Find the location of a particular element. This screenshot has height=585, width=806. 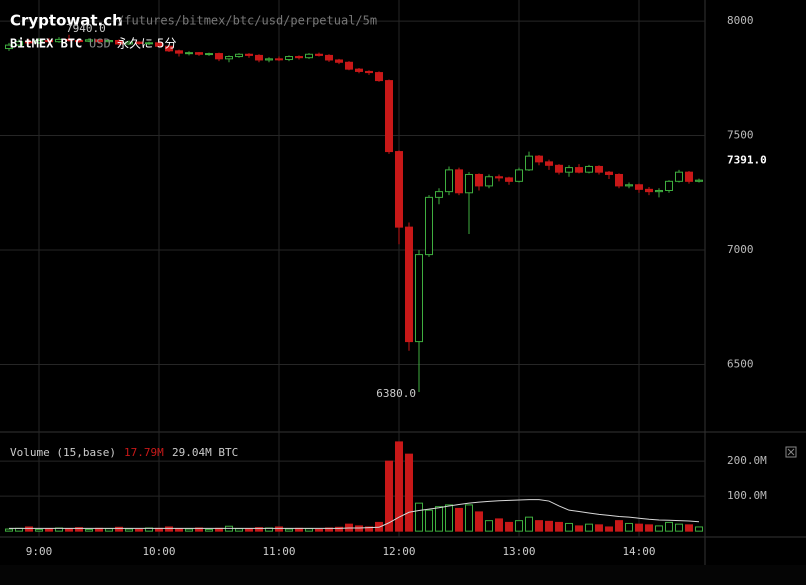

x-tick-label: 10:00 is located at coordinates (158, 551).